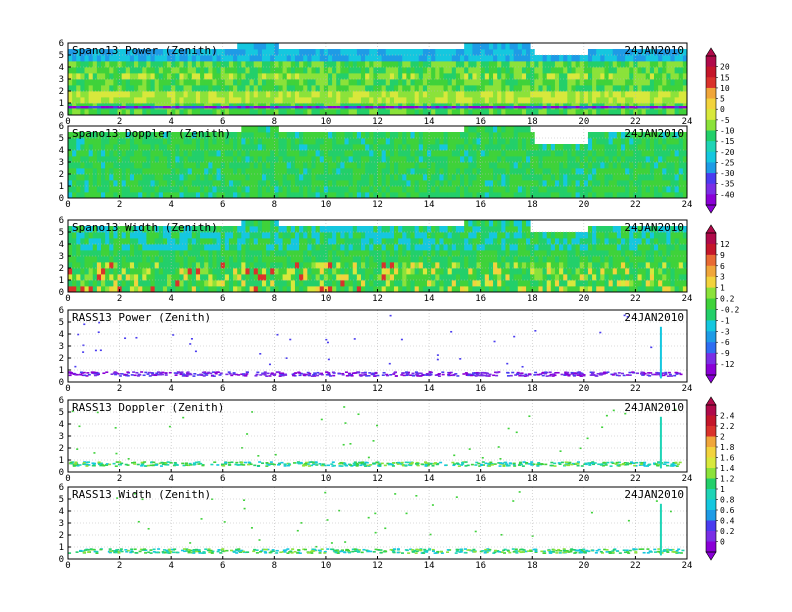  What do you see at coordinates (480, 299) in the screenshot?
I see `x-tick-label: 16` at bounding box center [480, 299].